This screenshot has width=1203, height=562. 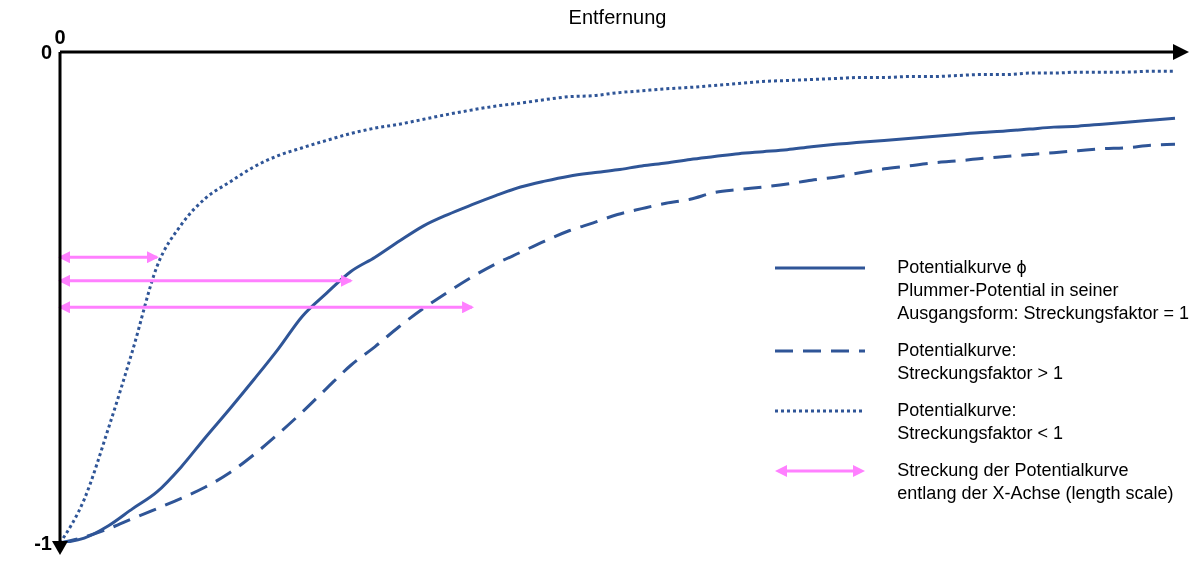 What do you see at coordinates (1035, 482) in the screenshot?
I see `legend-label: Streckung der Potentialkurve entlang der X-Achse (length scale)` at bounding box center [1035, 482].